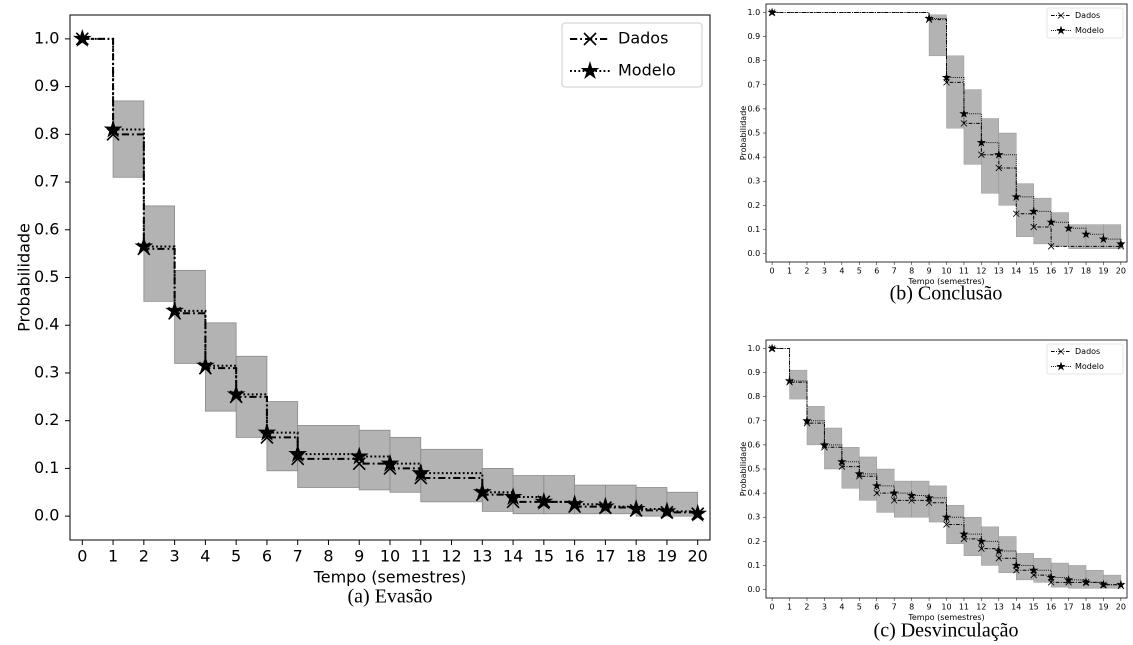 Image resolution: width=1133 pixels, height=645 pixels. Describe the element at coordinates (590, 39) in the screenshot. I see `legend-marker` at that location.